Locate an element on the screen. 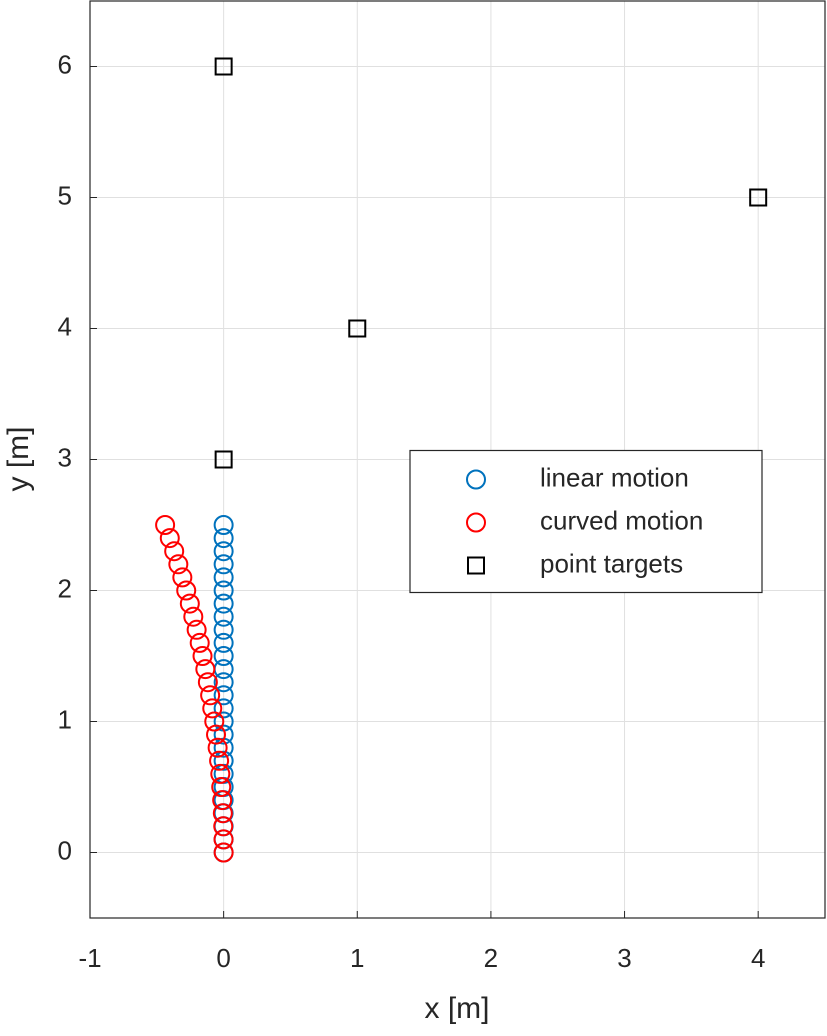  x-tick-label: 3 is located at coordinates (624, 958).